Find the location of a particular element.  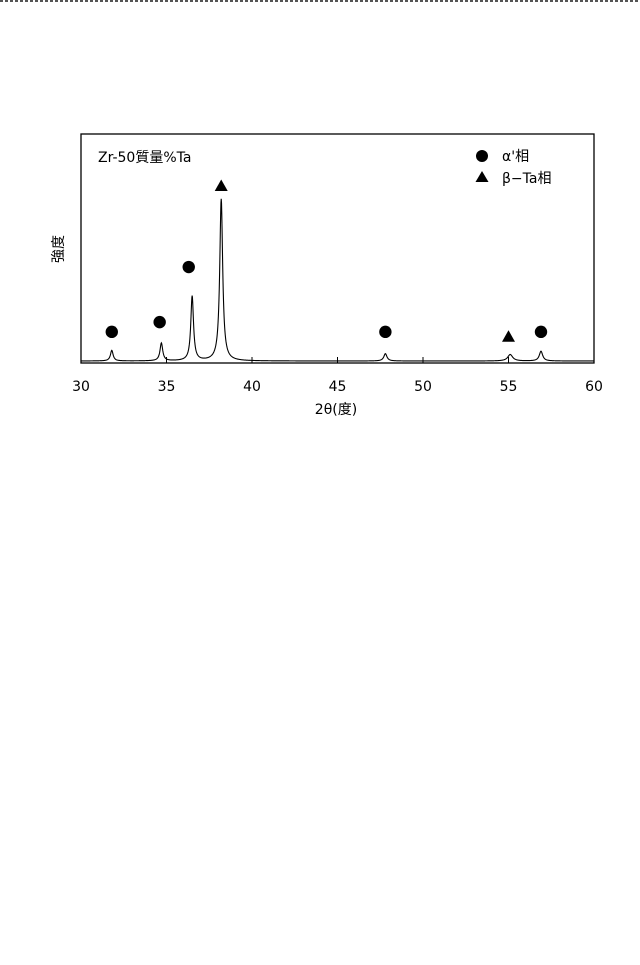

x-tick-label-50: 50 is located at coordinates (423, 387).